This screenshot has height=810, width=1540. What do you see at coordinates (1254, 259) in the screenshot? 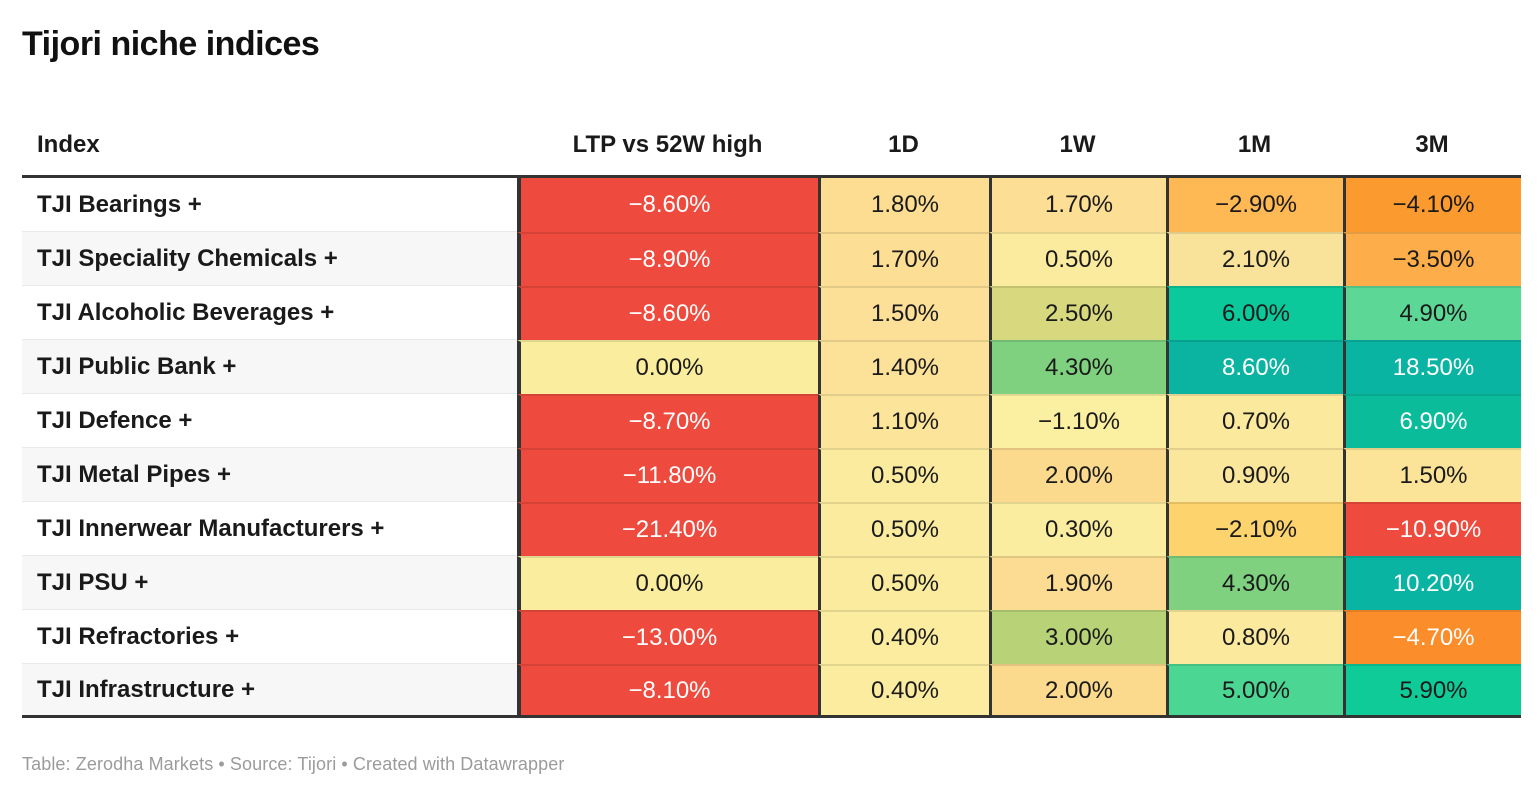
I see `value-cell: 2.10%` at bounding box center [1254, 259].